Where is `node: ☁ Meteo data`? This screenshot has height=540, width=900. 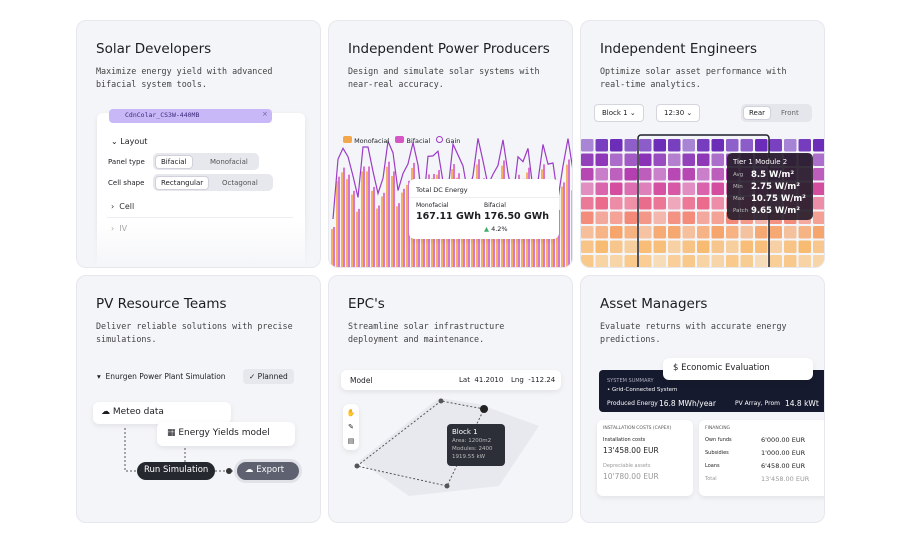
node: ☁ Meteo data is located at coordinates (162, 413).